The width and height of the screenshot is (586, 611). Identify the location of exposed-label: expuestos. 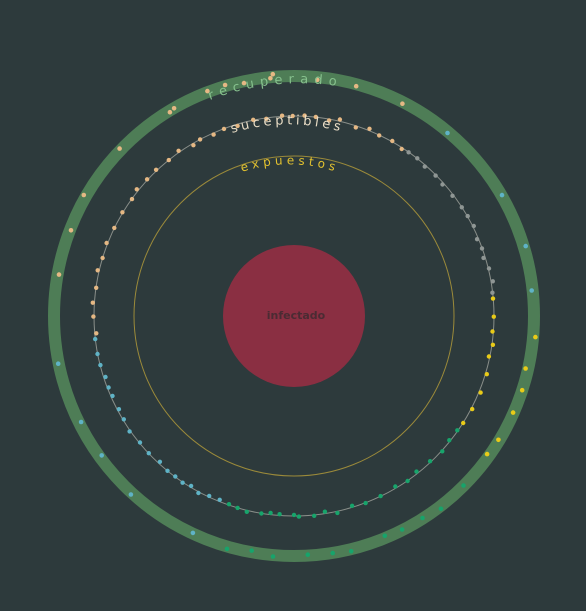
(290, 164).